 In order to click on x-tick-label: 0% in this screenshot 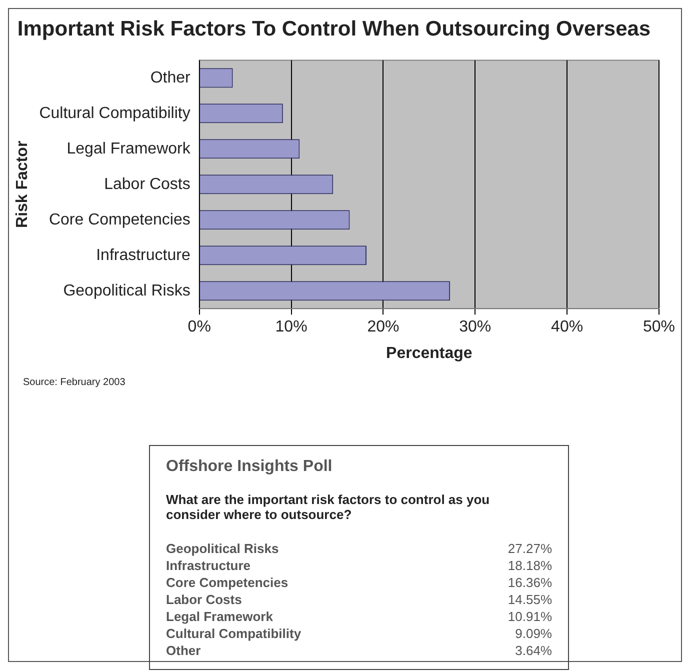, I will do `click(199, 327)`.